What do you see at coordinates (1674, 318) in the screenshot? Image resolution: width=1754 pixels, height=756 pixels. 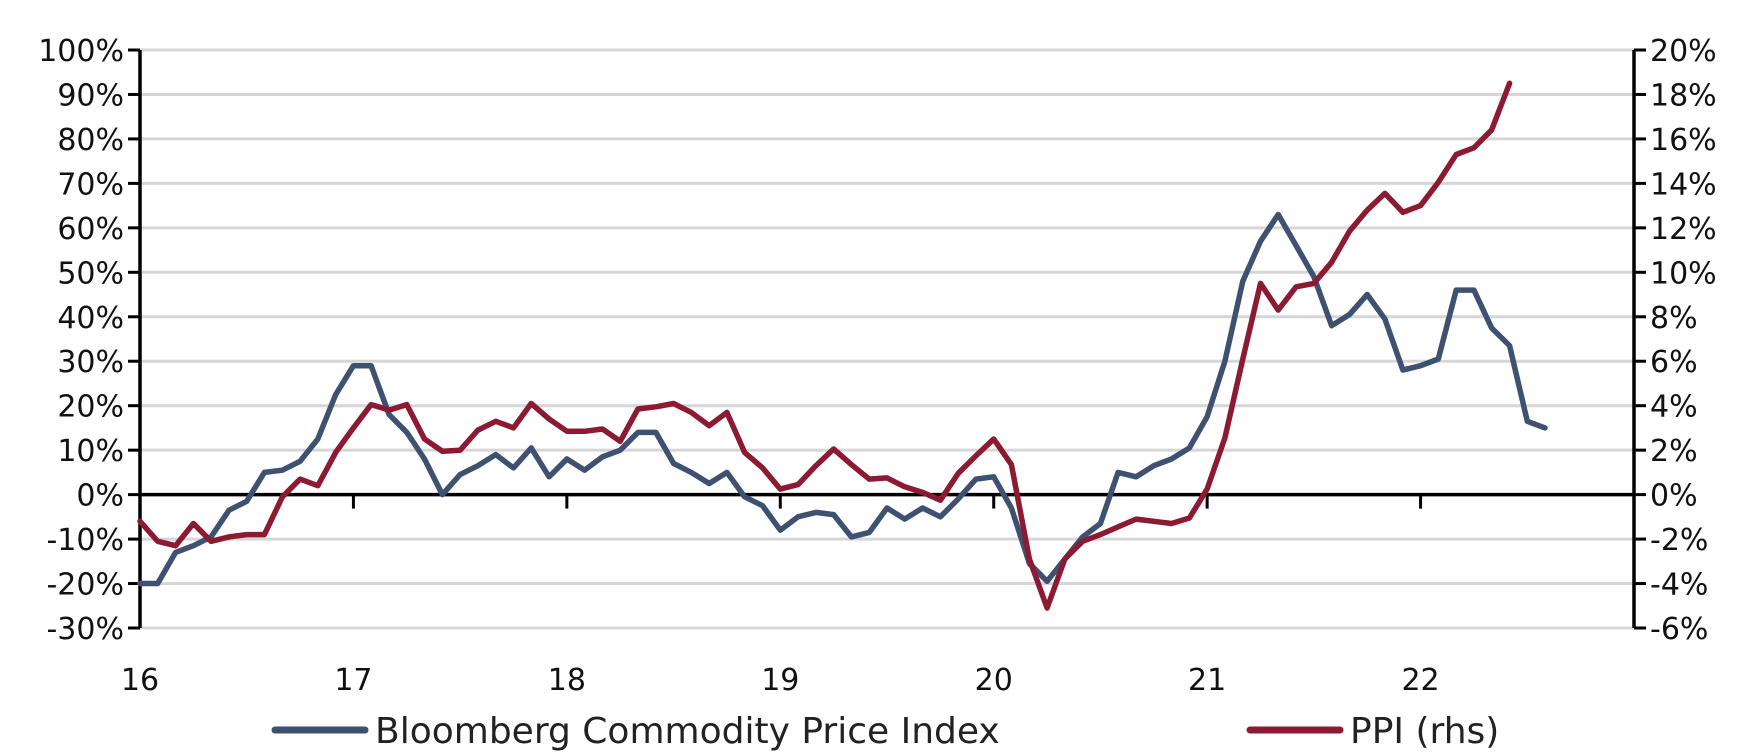 I see `right-axis-tick-label: 8%` at bounding box center [1674, 318].